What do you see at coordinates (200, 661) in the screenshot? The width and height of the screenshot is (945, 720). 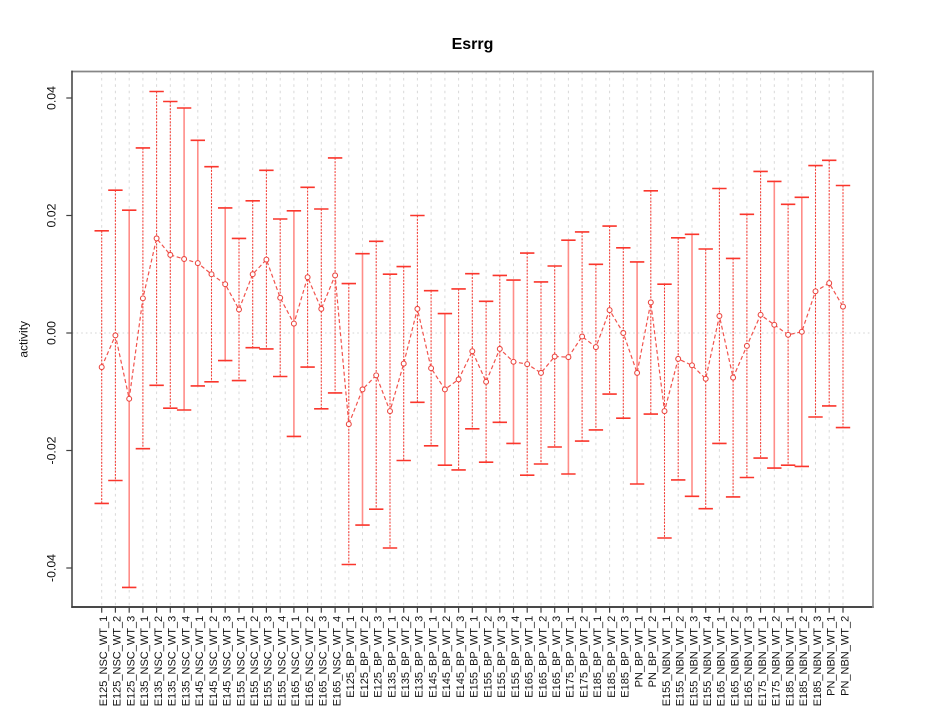 I see `svg-text: E145_NSC_WT_1` at bounding box center [200, 661].